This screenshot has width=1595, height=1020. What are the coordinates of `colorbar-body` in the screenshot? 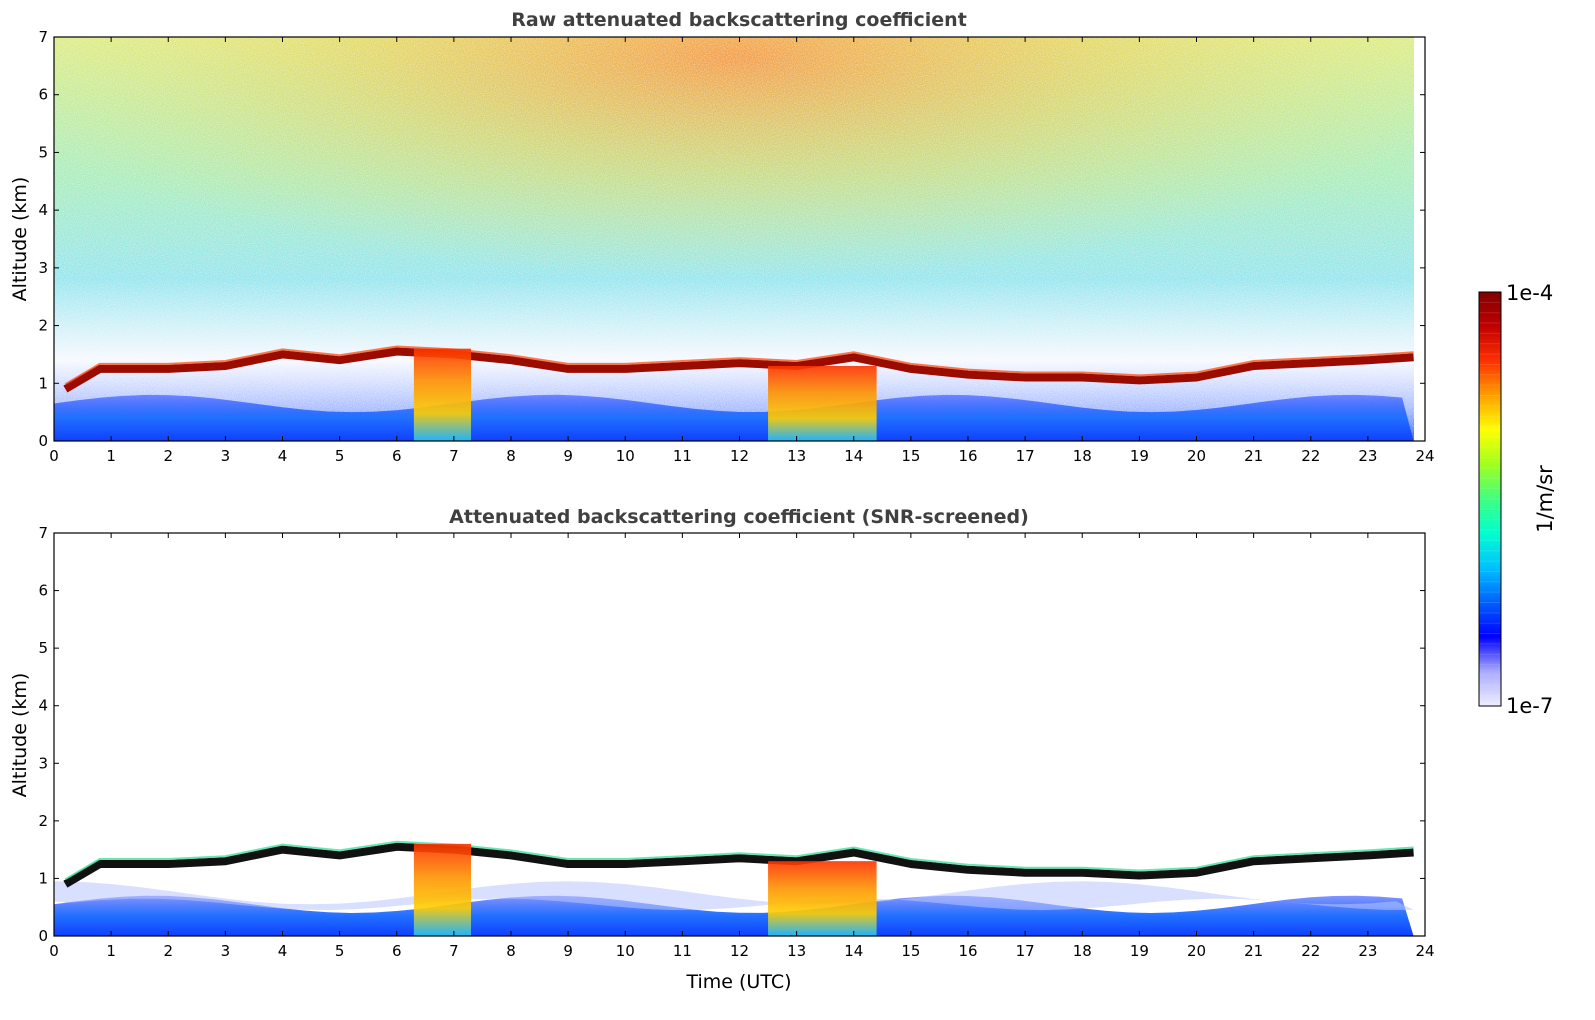 It's located at (1490, 499).